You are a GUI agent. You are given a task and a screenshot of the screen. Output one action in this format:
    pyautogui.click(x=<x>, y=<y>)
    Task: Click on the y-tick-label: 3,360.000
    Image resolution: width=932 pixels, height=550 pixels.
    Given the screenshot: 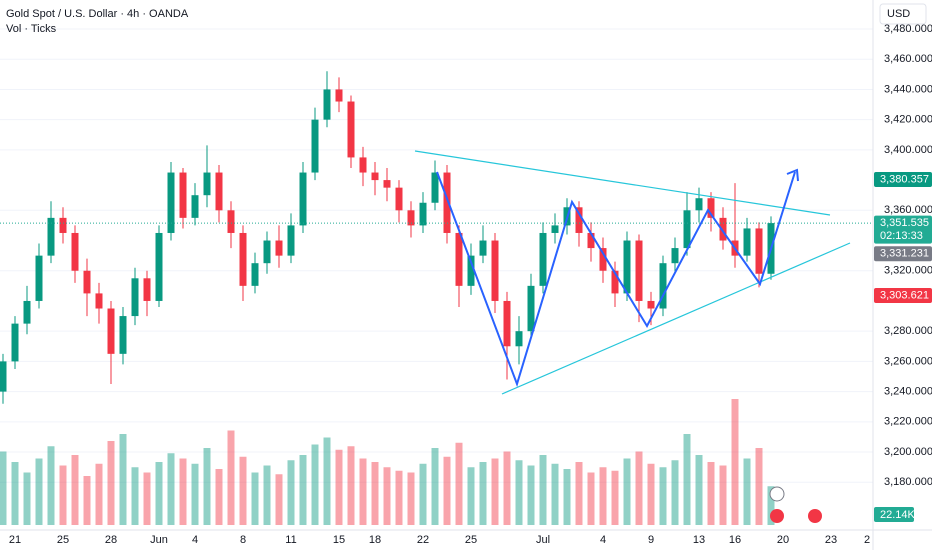 What is the action you would take?
    pyautogui.click(x=908, y=210)
    